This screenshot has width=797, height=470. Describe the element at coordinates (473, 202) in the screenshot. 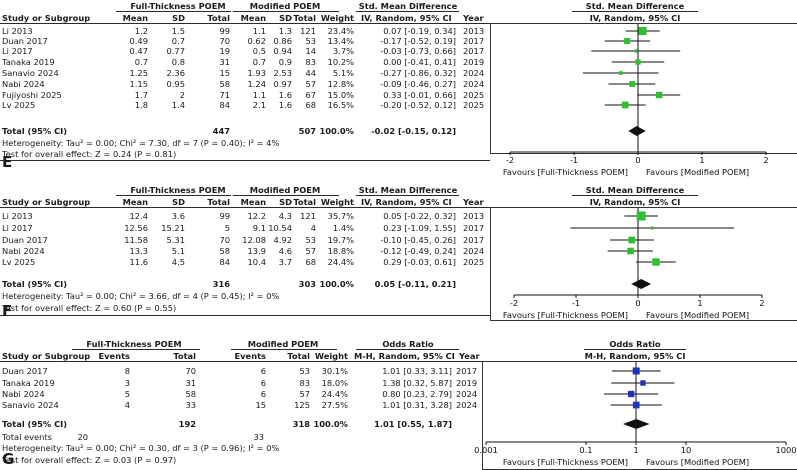

I see `col-year: Year` at that location.